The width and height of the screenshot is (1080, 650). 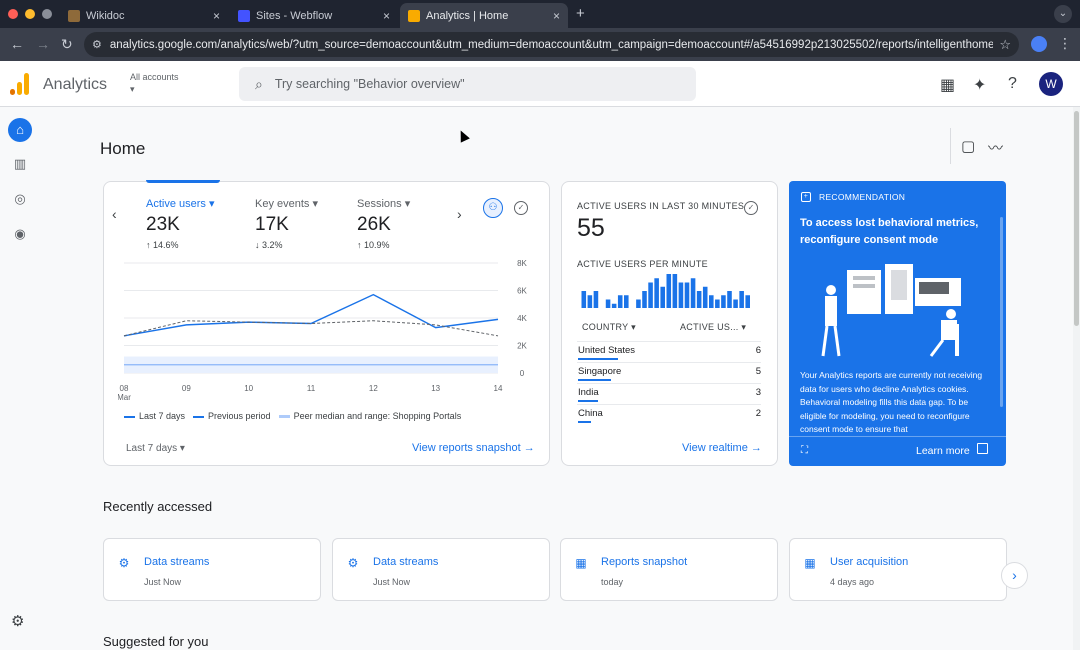 What do you see at coordinates (996, 148) in the screenshot?
I see `insights-icon: 〰` at bounding box center [996, 148].